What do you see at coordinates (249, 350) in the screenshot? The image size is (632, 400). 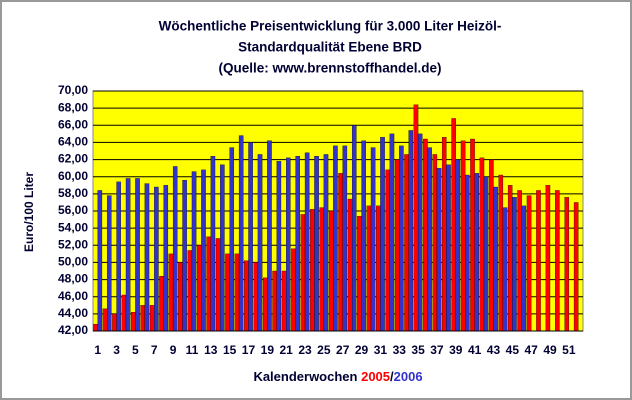 I see `x-tick-label: 17` at bounding box center [249, 350].